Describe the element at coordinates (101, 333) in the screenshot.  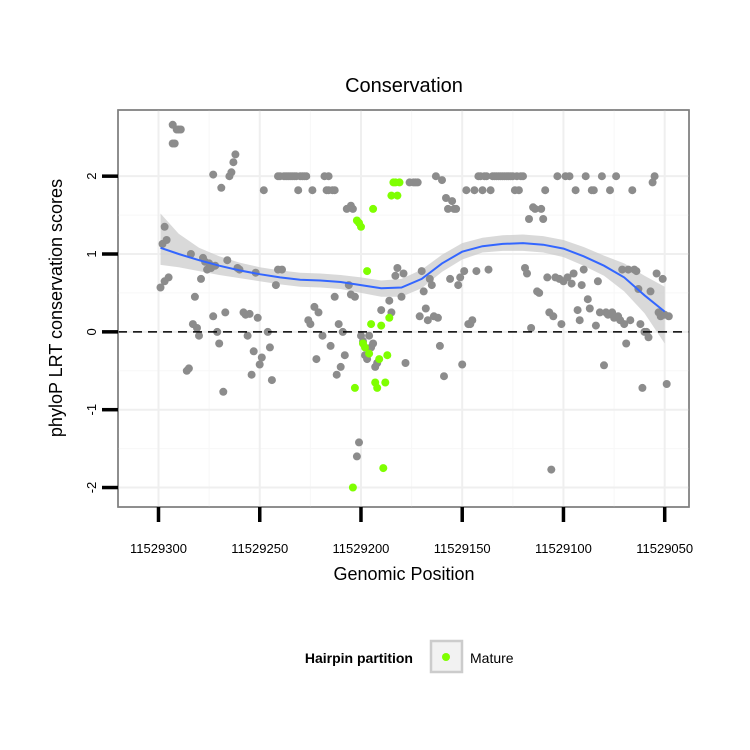
I see `y-axis: -2 -1 0 1 2` at that location.